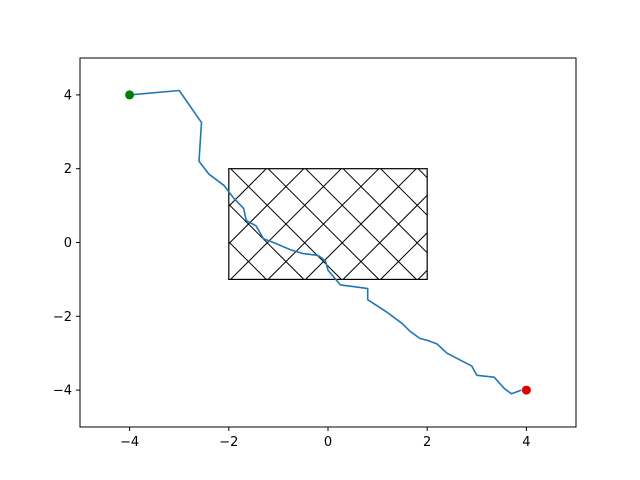 The width and height of the screenshot is (640, 480). Describe the element at coordinates (228, 442) in the screenshot. I see `x-tick-label: −2` at that location.